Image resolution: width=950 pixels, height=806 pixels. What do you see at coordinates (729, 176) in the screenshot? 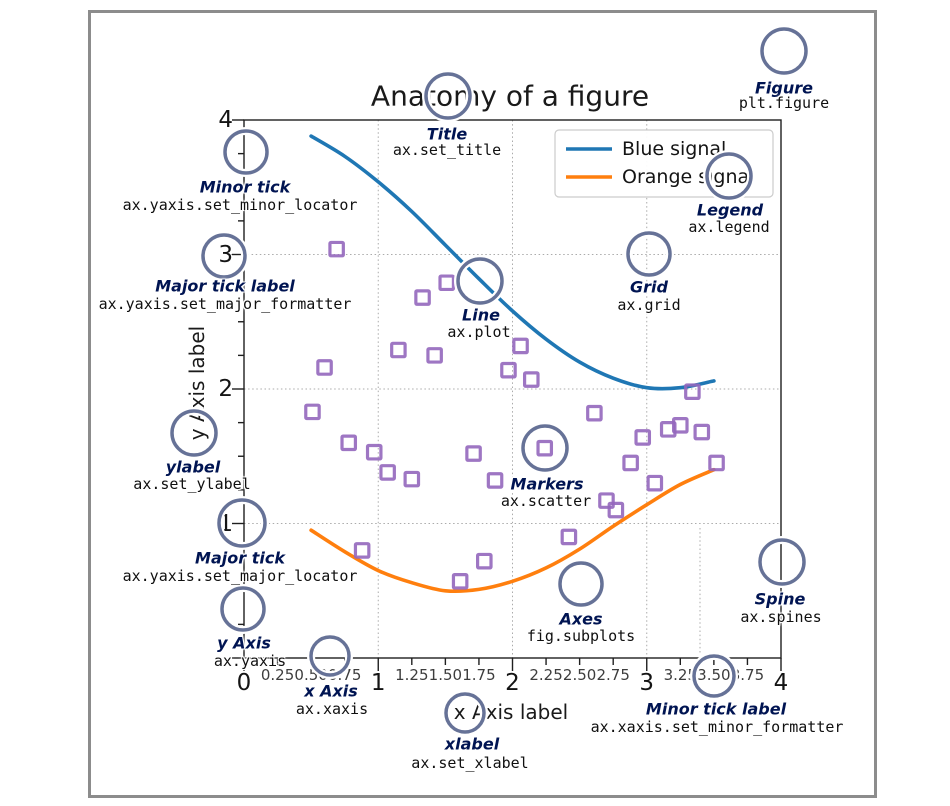
I see `annotation-circle-legend` at bounding box center [729, 176].